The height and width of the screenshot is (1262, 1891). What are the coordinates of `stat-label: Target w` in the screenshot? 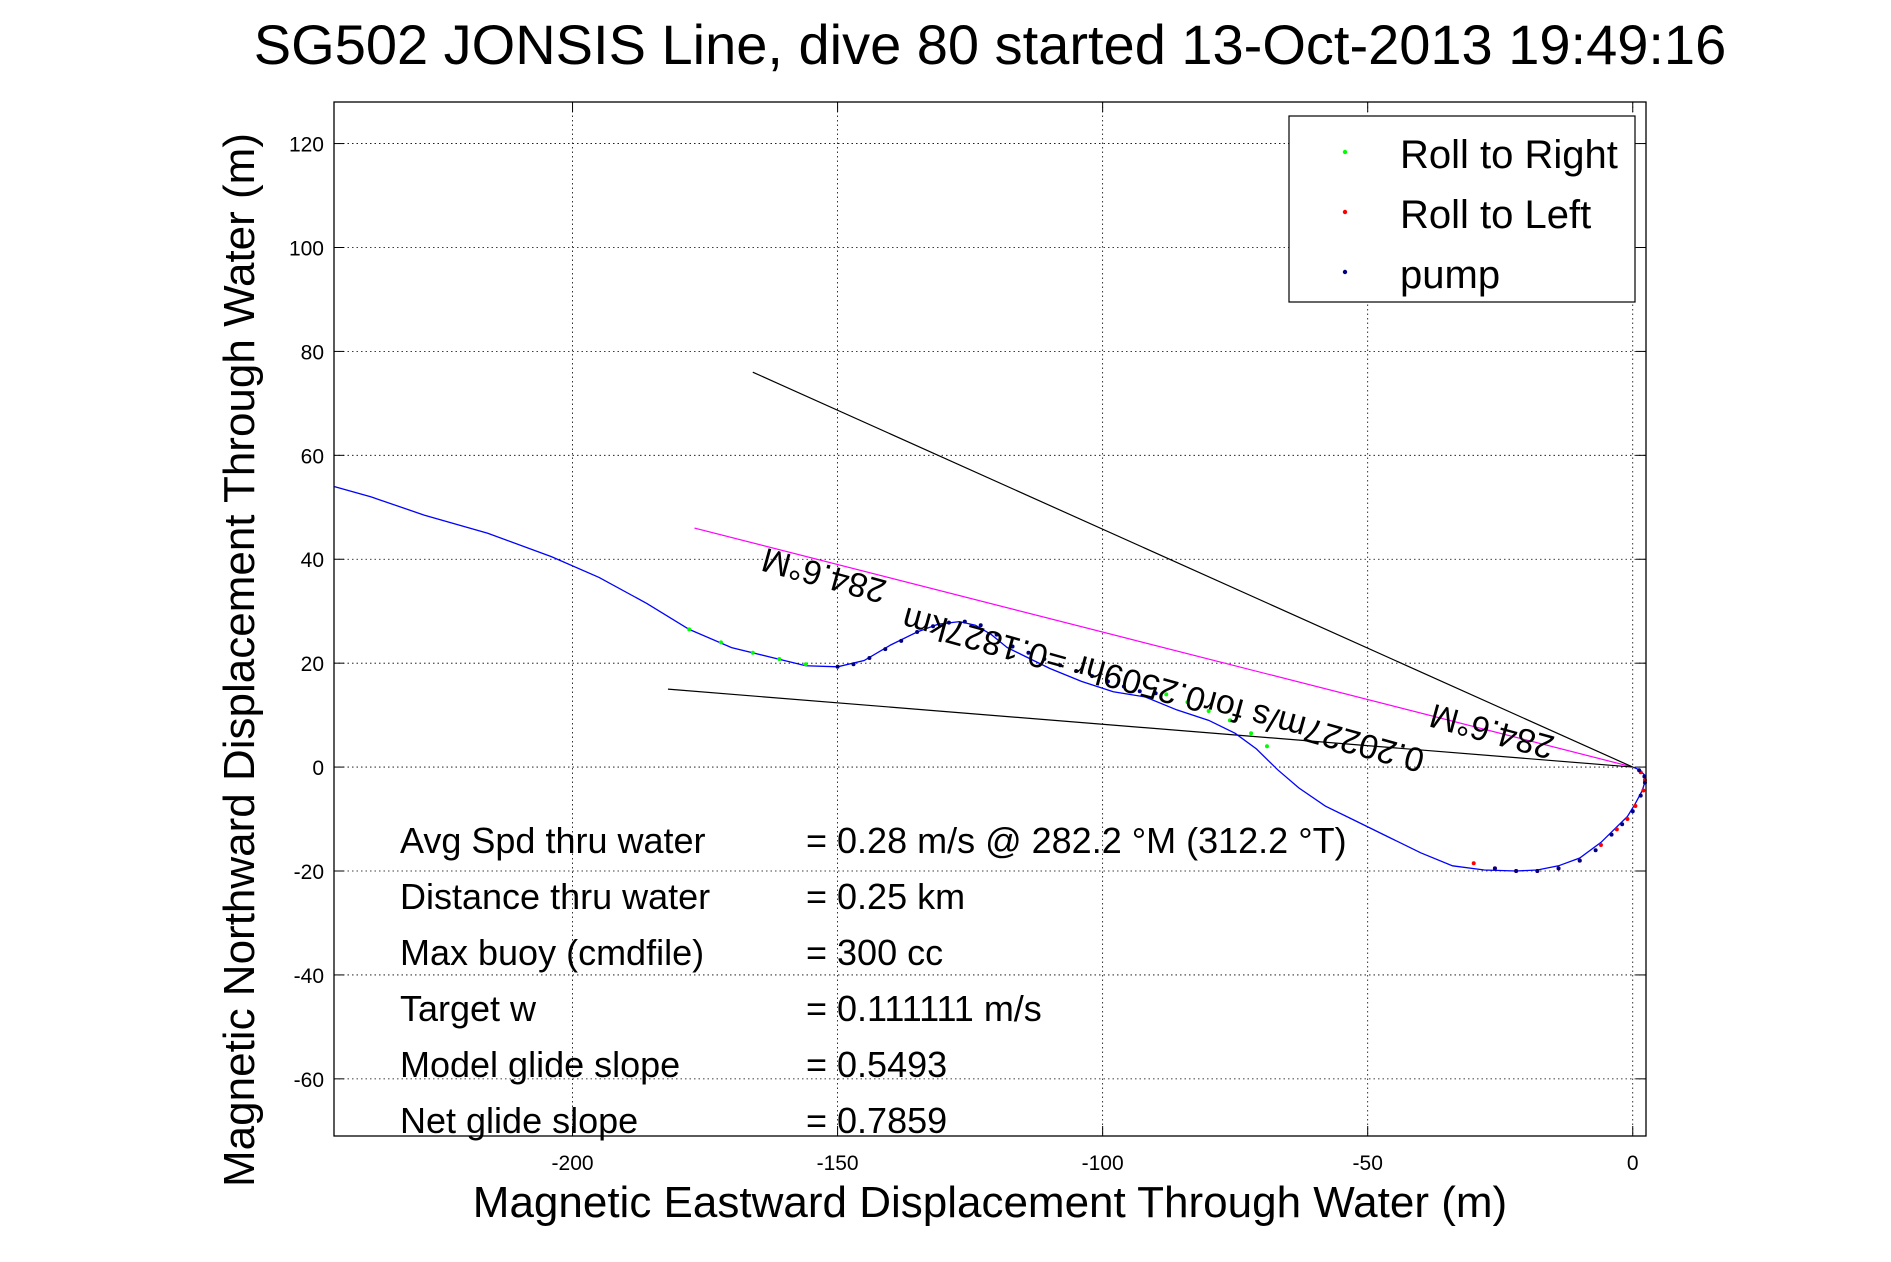 It's located at (468, 1008).